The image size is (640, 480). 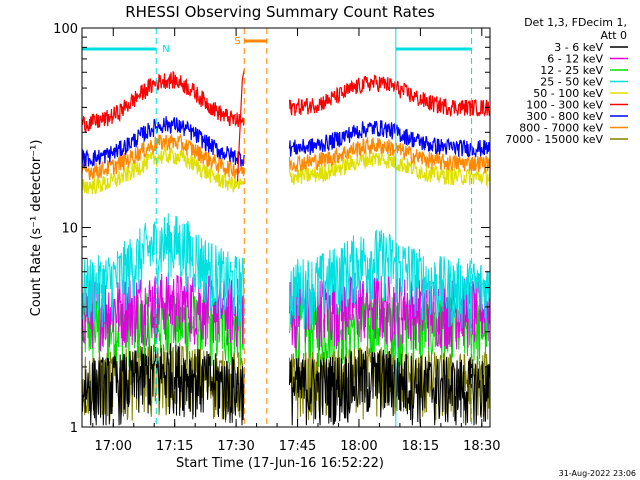 What do you see at coordinates (564, 116) in the screenshot?
I see `legend-label-6: 300 - 800 keV` at bounding box center [564, 116].